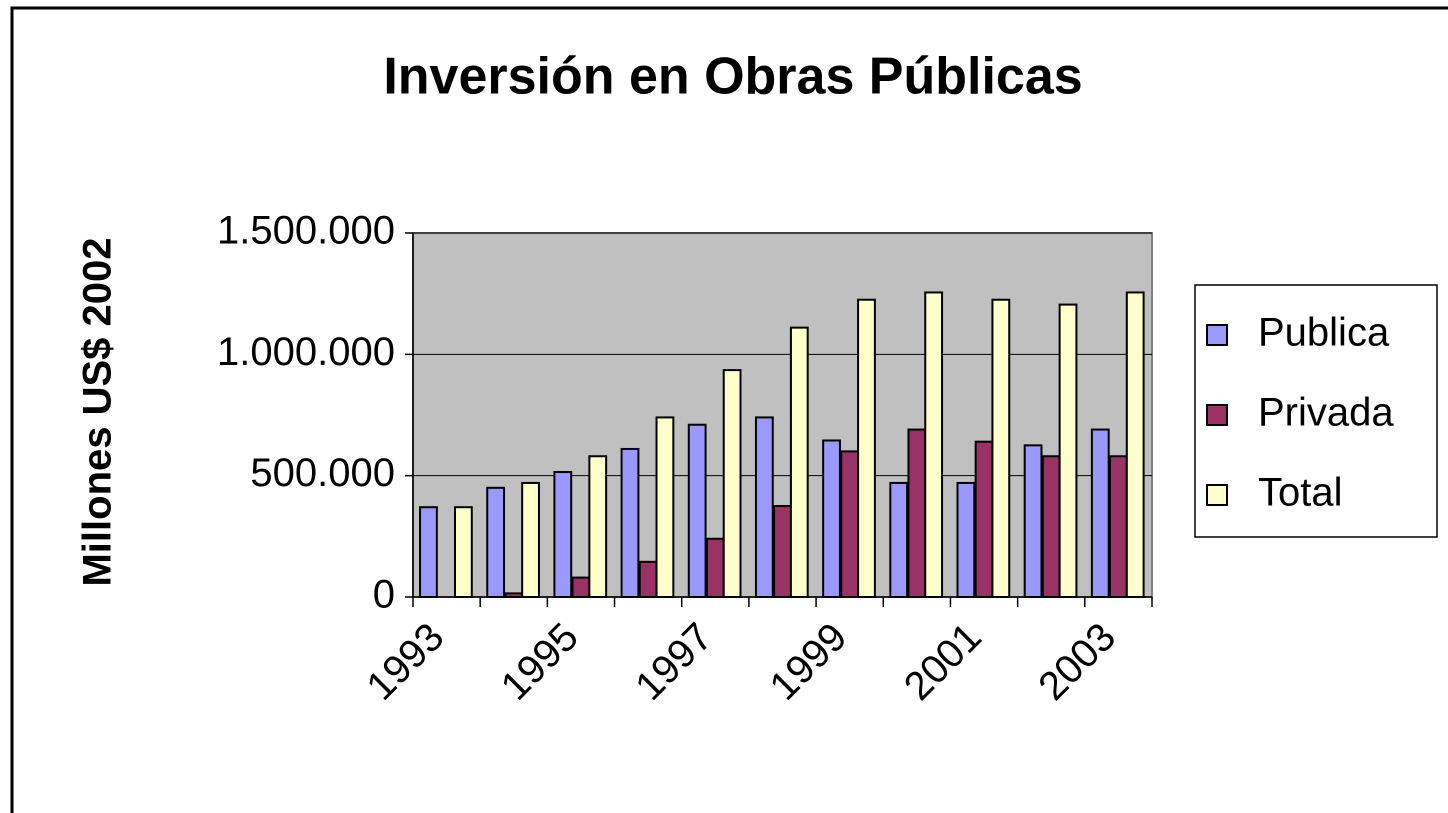 This screenshot has width=1448, height=813. Describe the element at coordinates (322, 473) in the screenshot. I see `y-tick-label: 500.000` at that location.